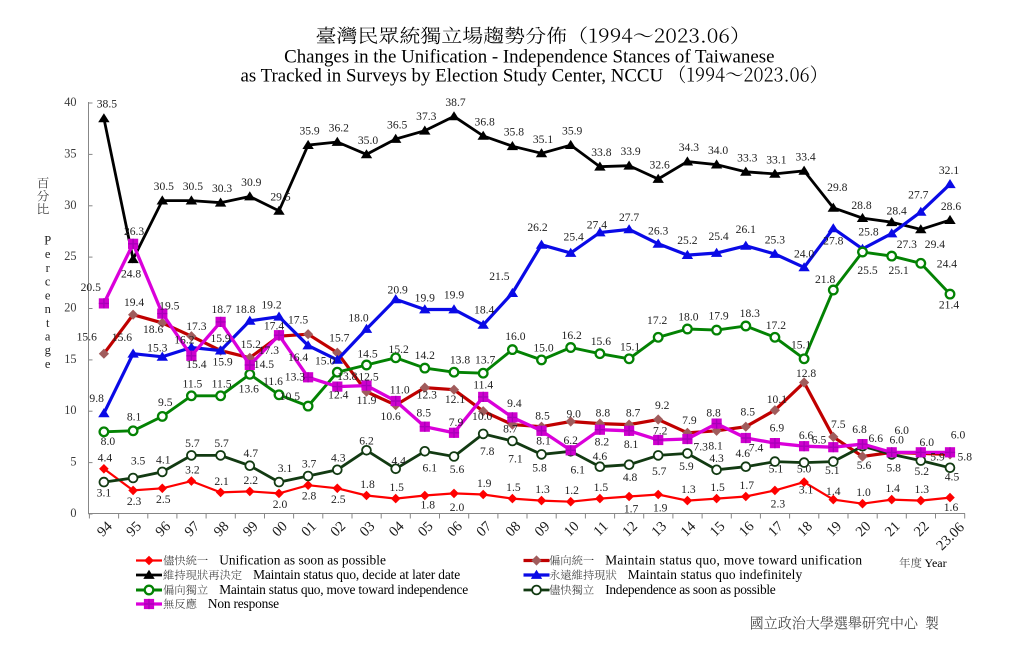 The image size is (1023, 662). I want to click on svg-text: 4.1, so click(163, 459).